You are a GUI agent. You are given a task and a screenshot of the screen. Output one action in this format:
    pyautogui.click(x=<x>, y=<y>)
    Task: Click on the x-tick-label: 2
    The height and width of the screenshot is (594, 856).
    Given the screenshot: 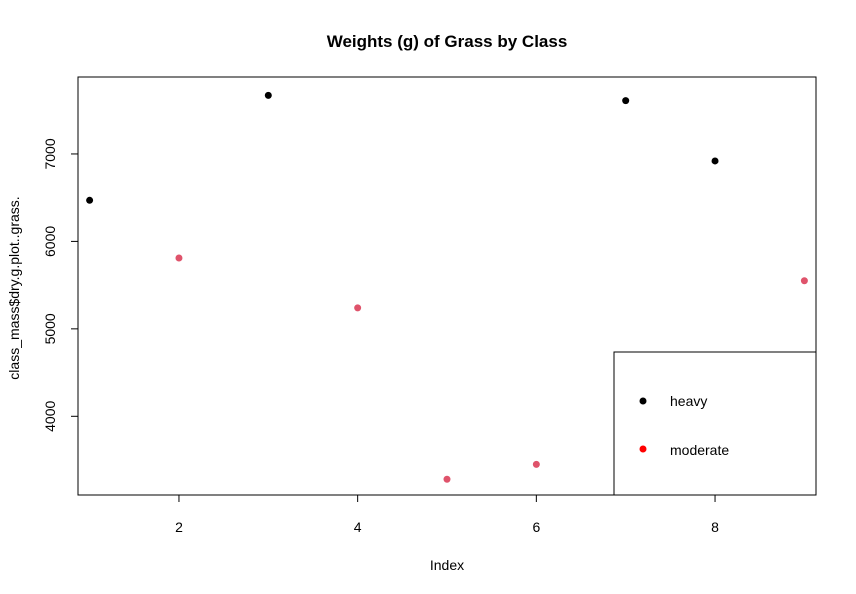 What is the action you would take?
    pyautogui.click(x=179, y=527)
    